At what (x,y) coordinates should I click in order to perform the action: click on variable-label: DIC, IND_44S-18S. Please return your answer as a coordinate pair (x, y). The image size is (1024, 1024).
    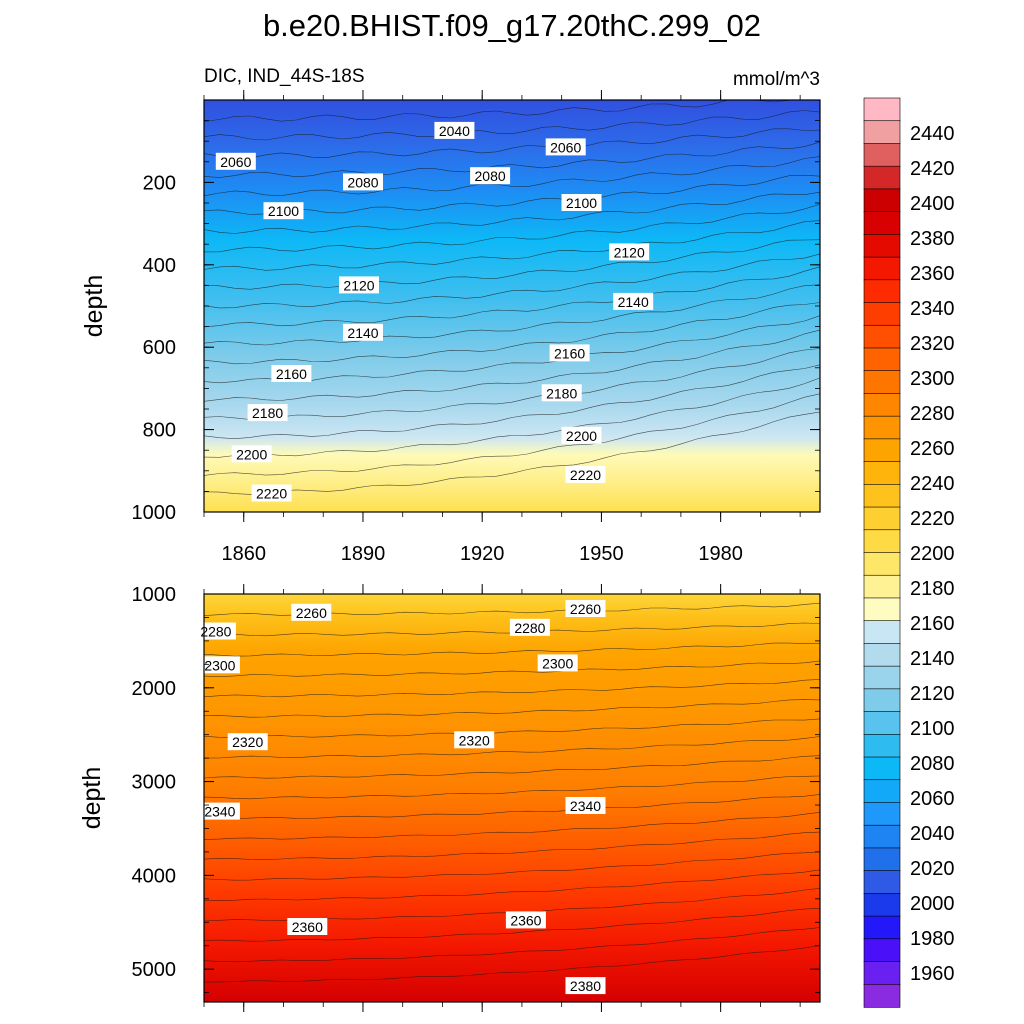
    Looking at the image, I should click on (284, 76).